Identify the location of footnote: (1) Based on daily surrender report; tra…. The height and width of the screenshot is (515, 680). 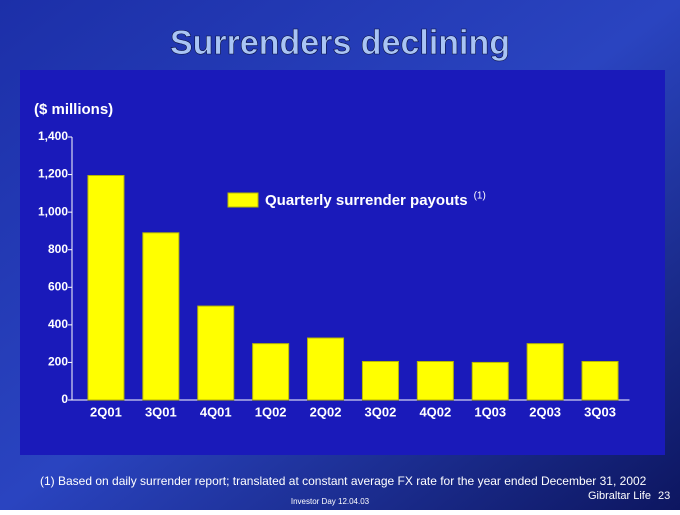
(343, 481).